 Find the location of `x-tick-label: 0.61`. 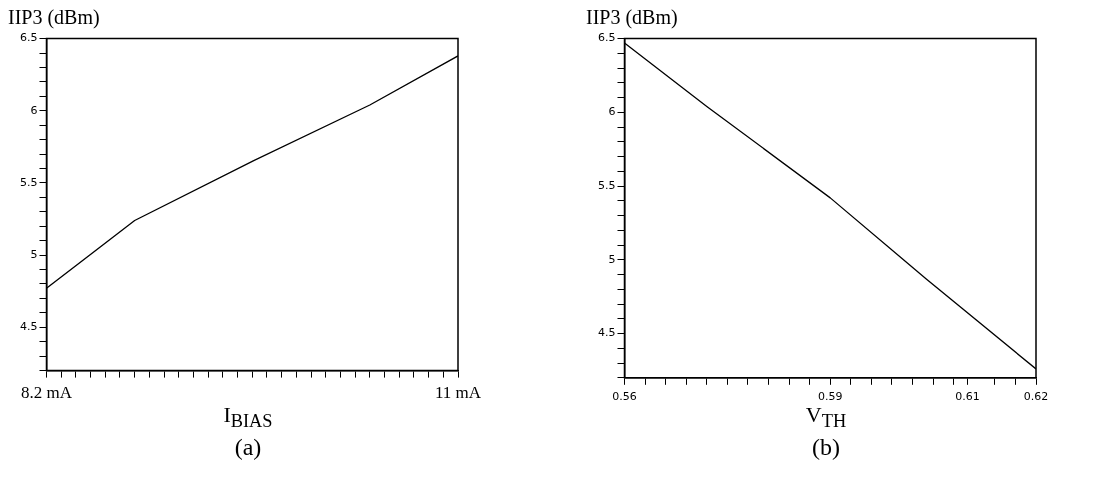

x-tick-label: 0.61 is located at coordinates (967, 397).